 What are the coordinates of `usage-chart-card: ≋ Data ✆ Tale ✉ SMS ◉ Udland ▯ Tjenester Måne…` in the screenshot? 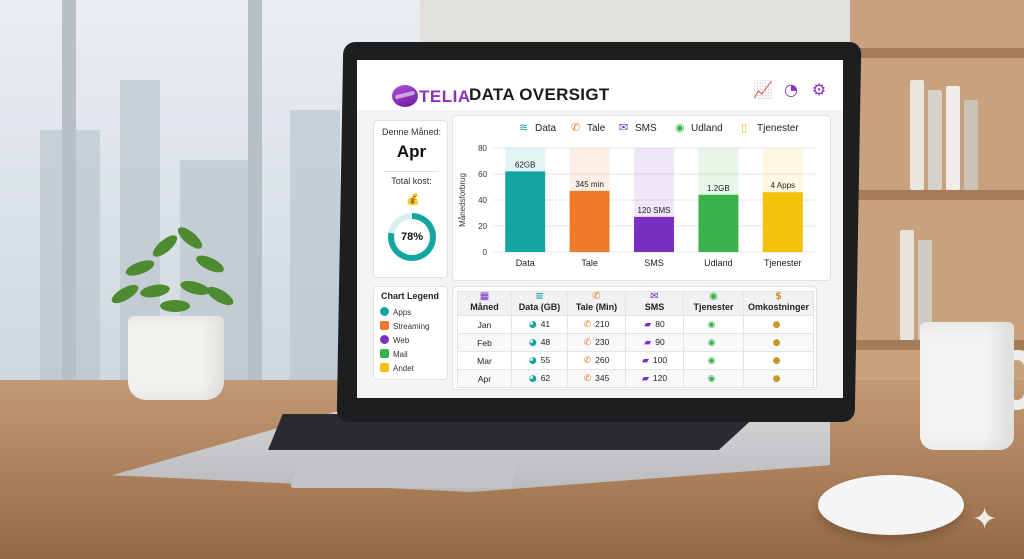 It's located at (641, 198).